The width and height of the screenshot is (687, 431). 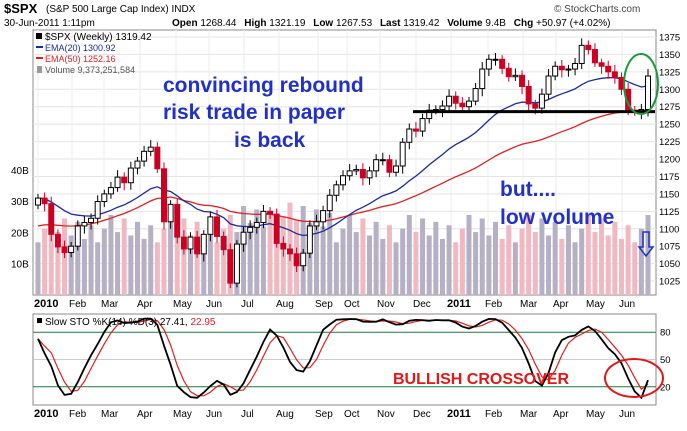 I want to click on x-axis-label: Mar, so click(x=110, y=304).